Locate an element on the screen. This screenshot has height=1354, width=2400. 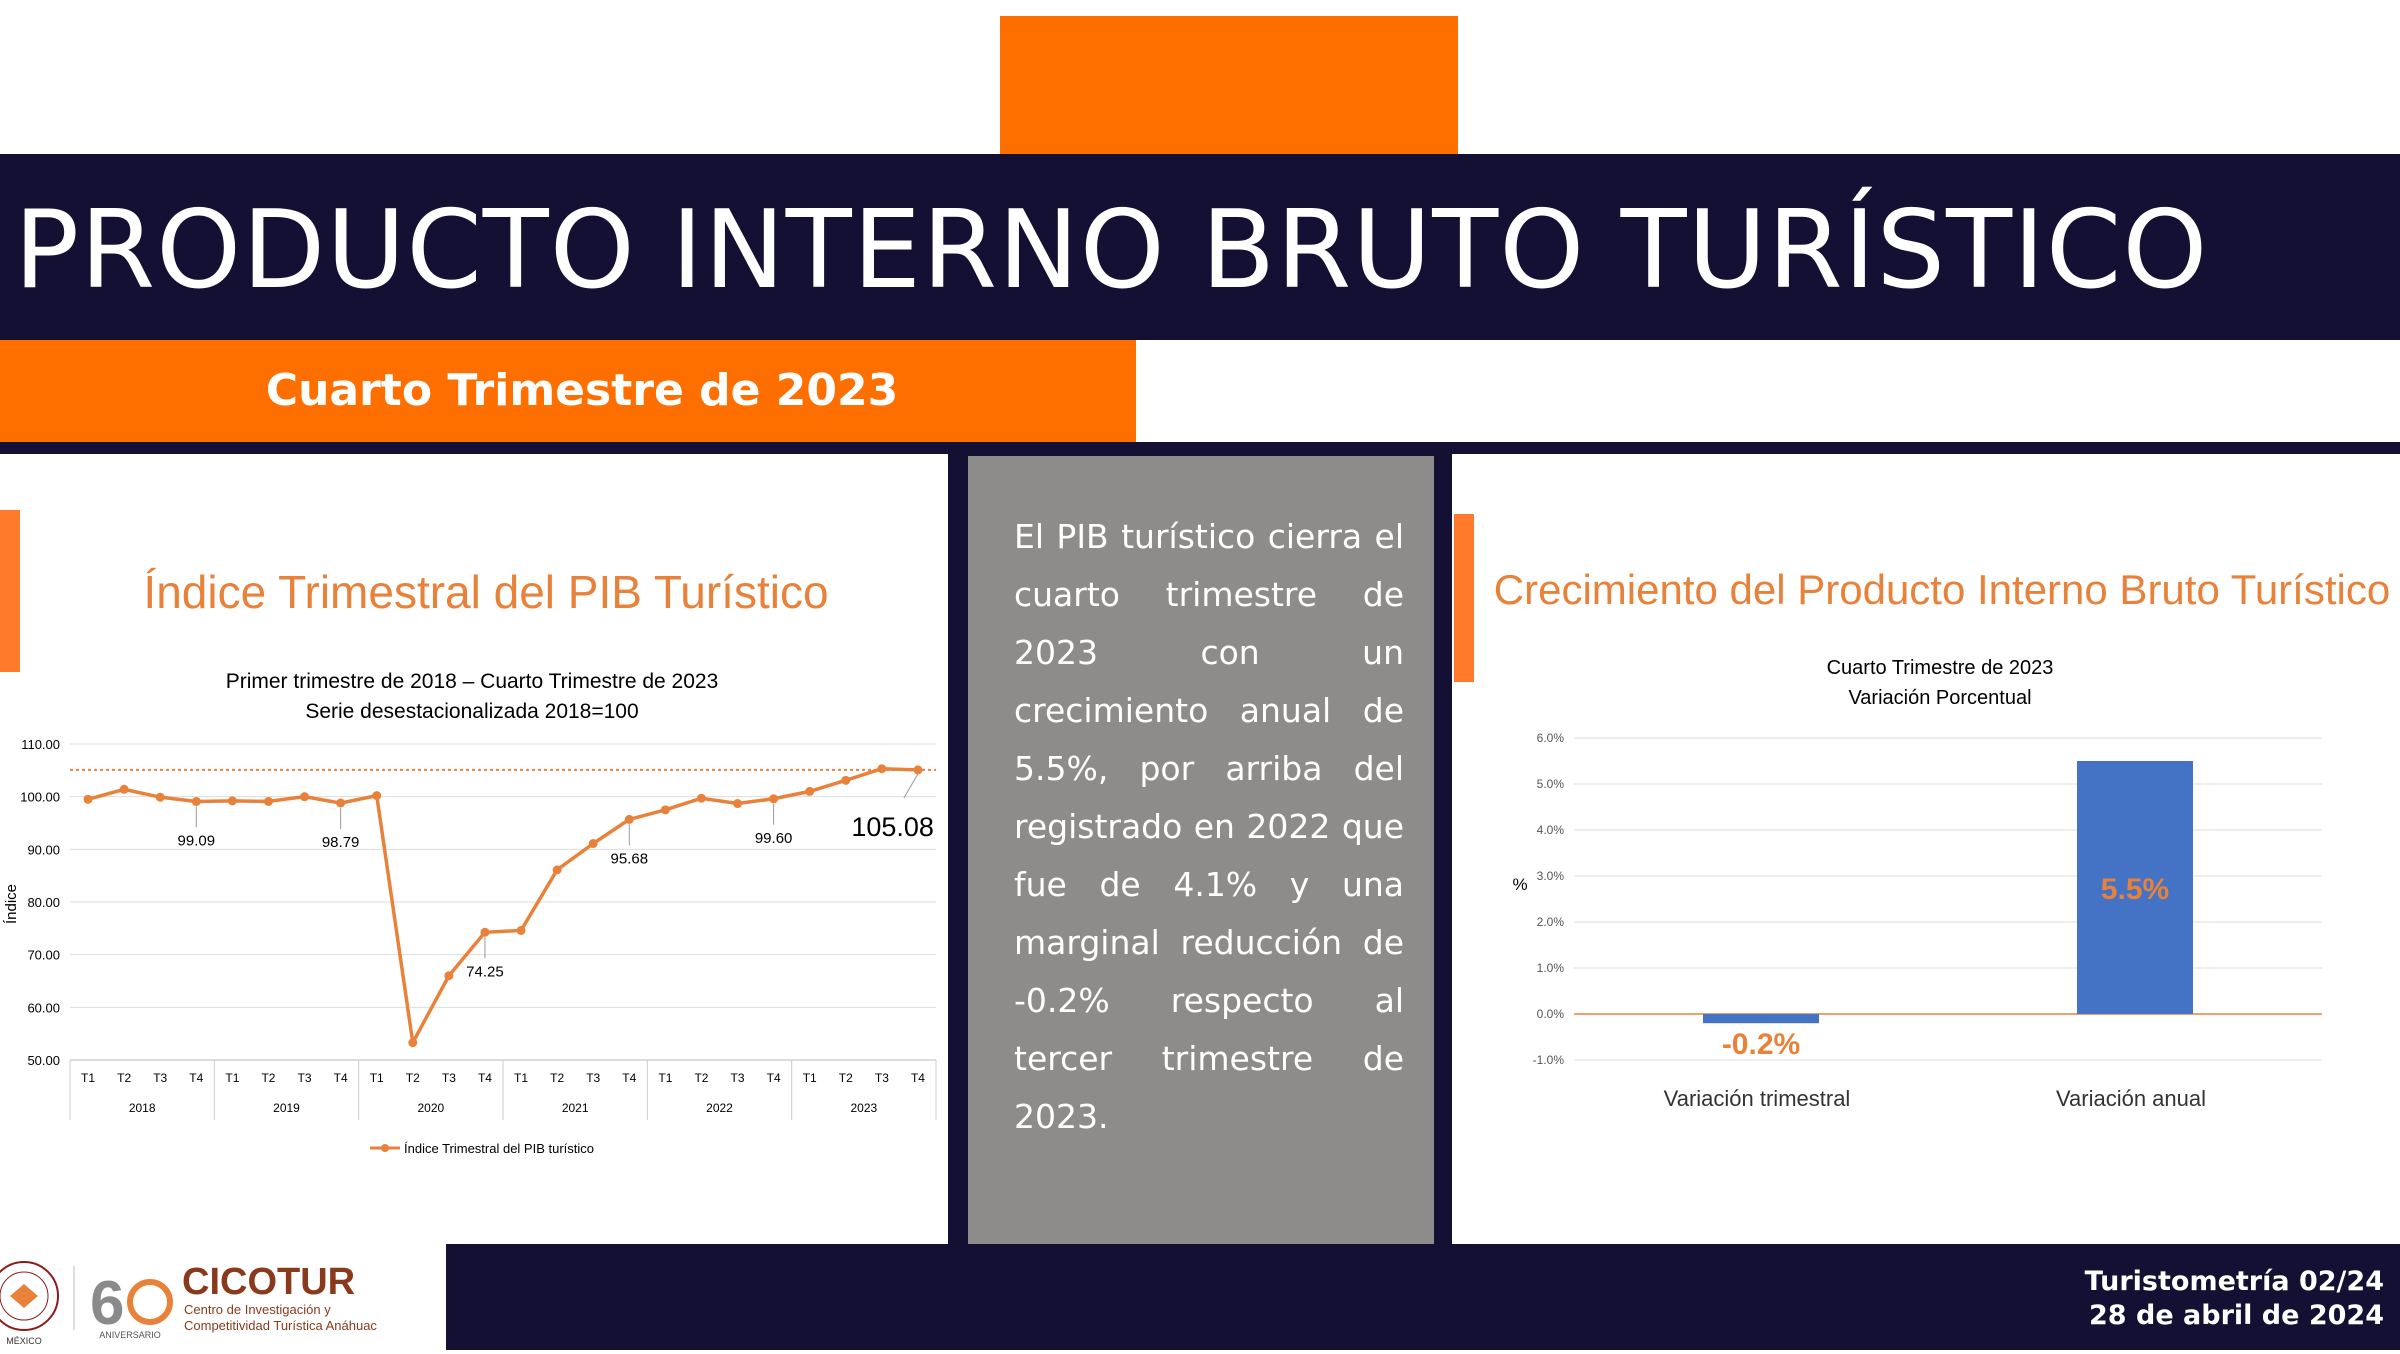
sixty-anniversary-icon: 6 is located at coordinates (107, 1303).